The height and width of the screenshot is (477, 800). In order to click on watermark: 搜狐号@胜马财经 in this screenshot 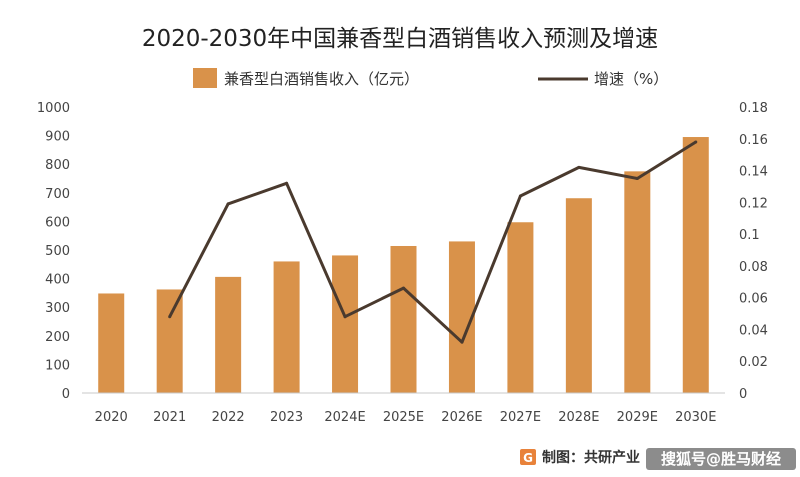, I will do `click(721, 459)`.